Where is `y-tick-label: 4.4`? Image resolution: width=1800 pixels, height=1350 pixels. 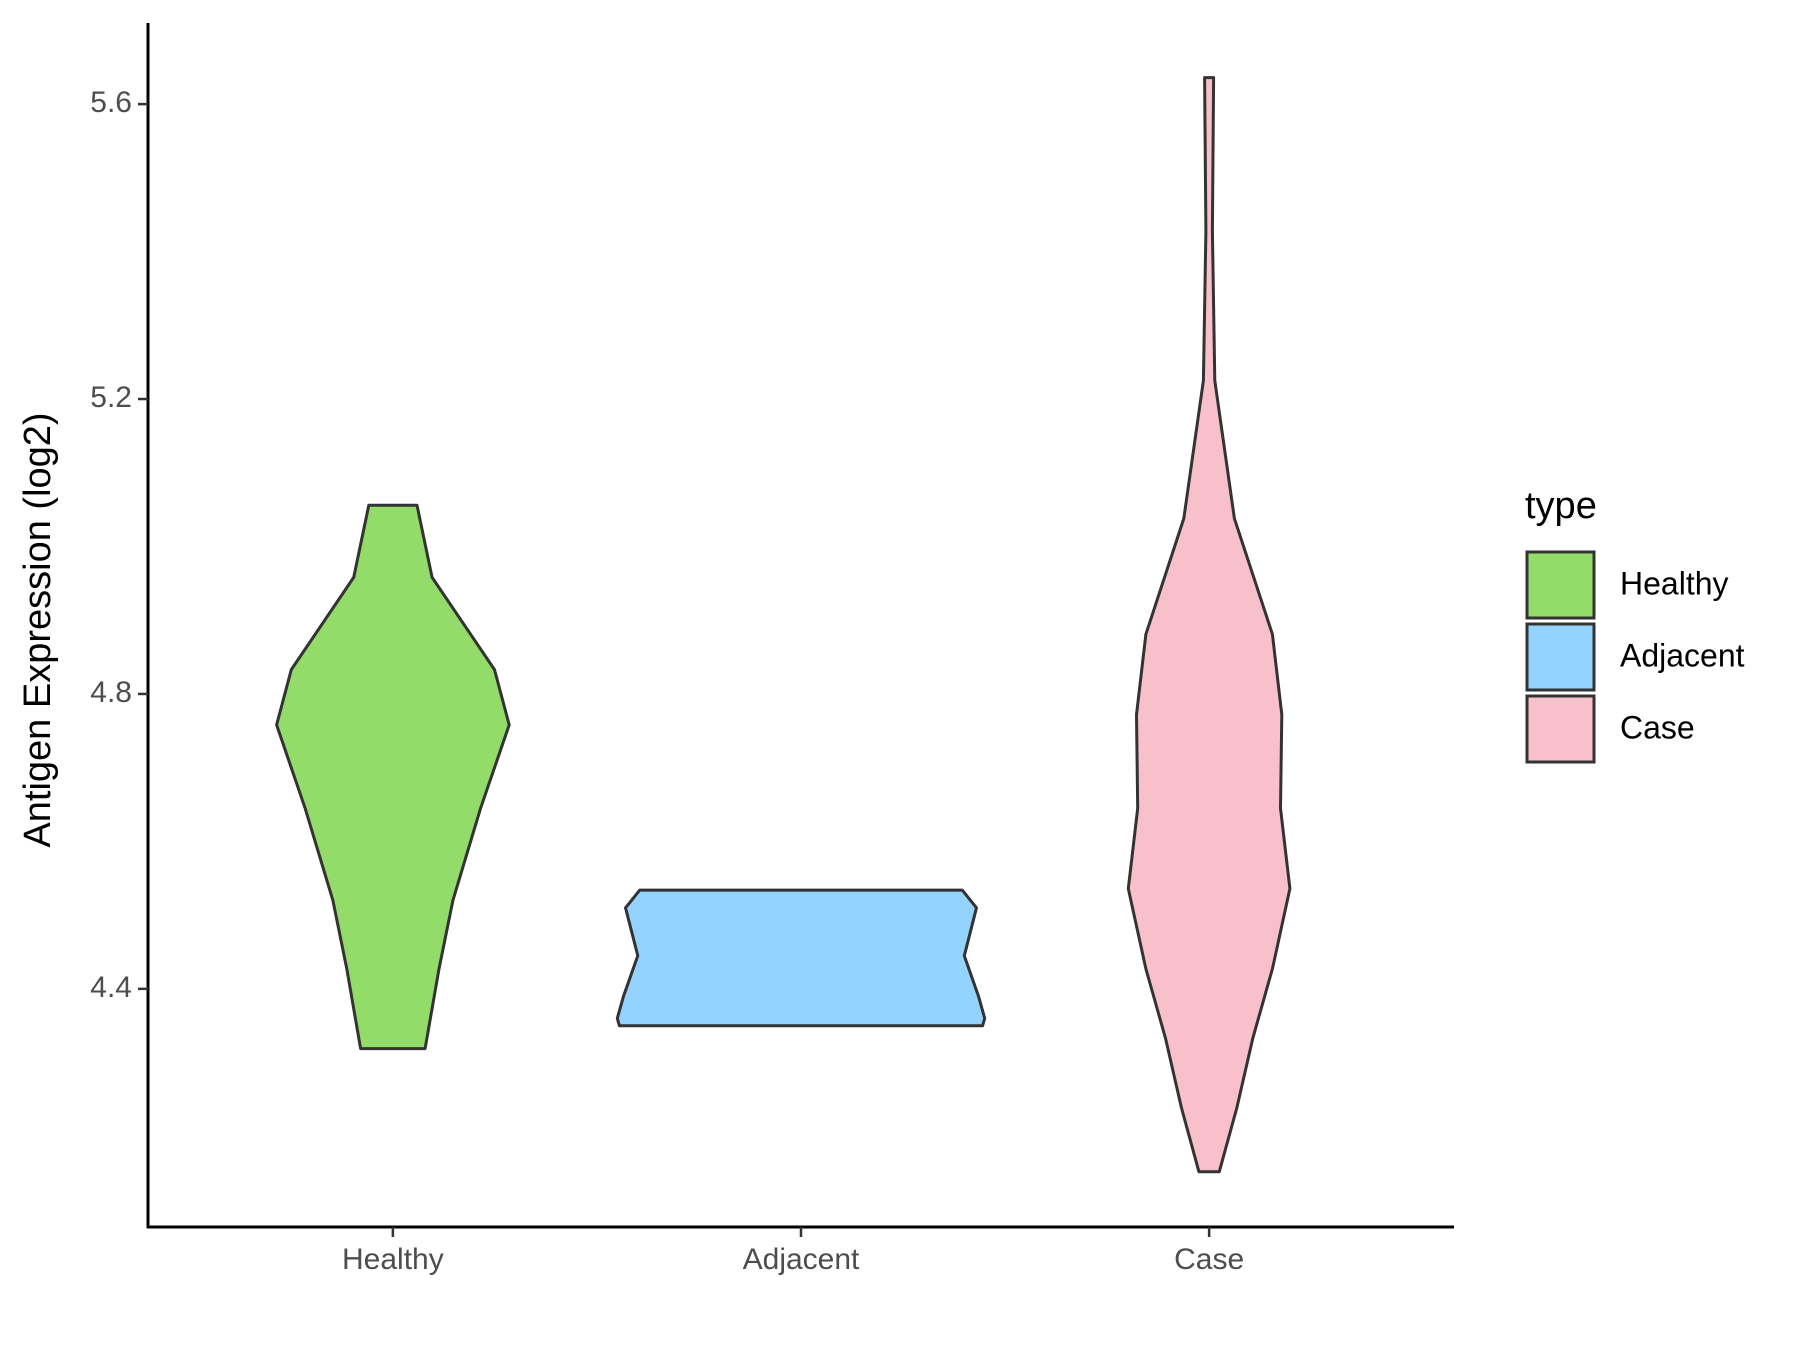 y-tick-label: 4.4 is located at coordinates (111, 987).